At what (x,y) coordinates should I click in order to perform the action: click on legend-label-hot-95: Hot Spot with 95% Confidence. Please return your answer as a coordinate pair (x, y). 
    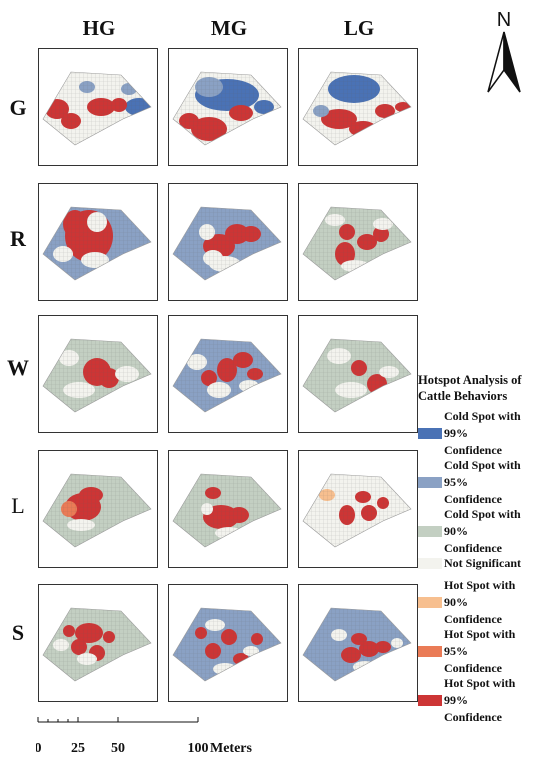
    Looking at the image, I should click on (480, 651).